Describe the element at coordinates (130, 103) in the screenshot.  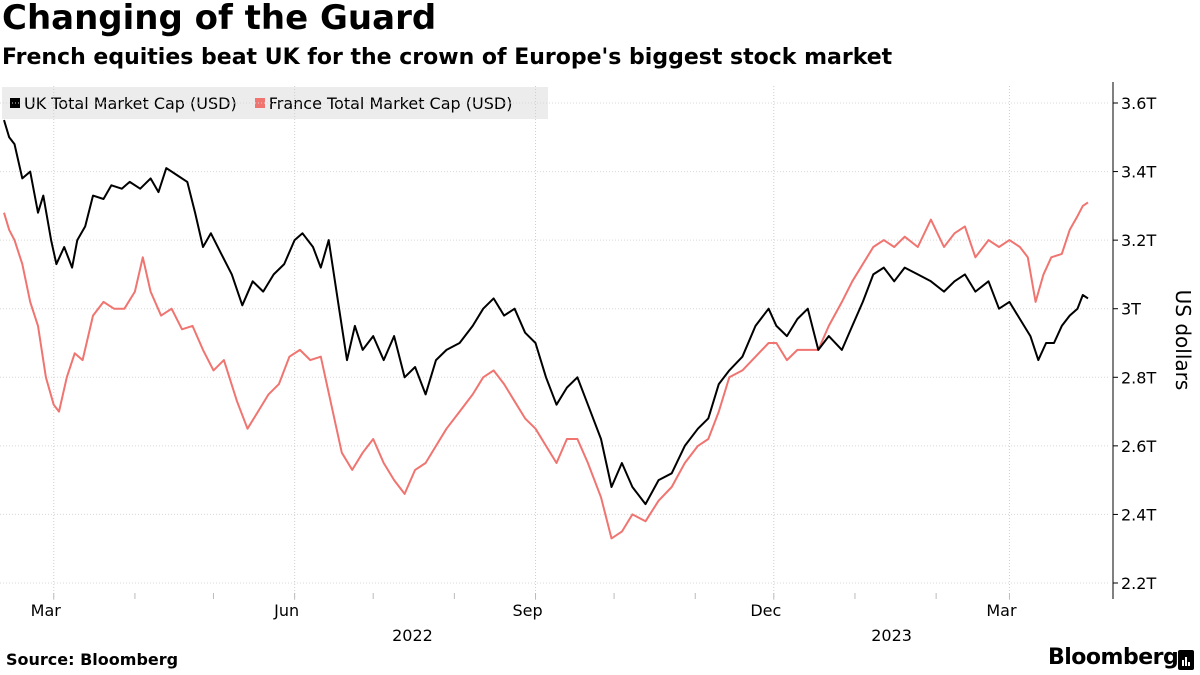
I see `legend-label-uk: UK Total Market Cap (USD)` at that location.